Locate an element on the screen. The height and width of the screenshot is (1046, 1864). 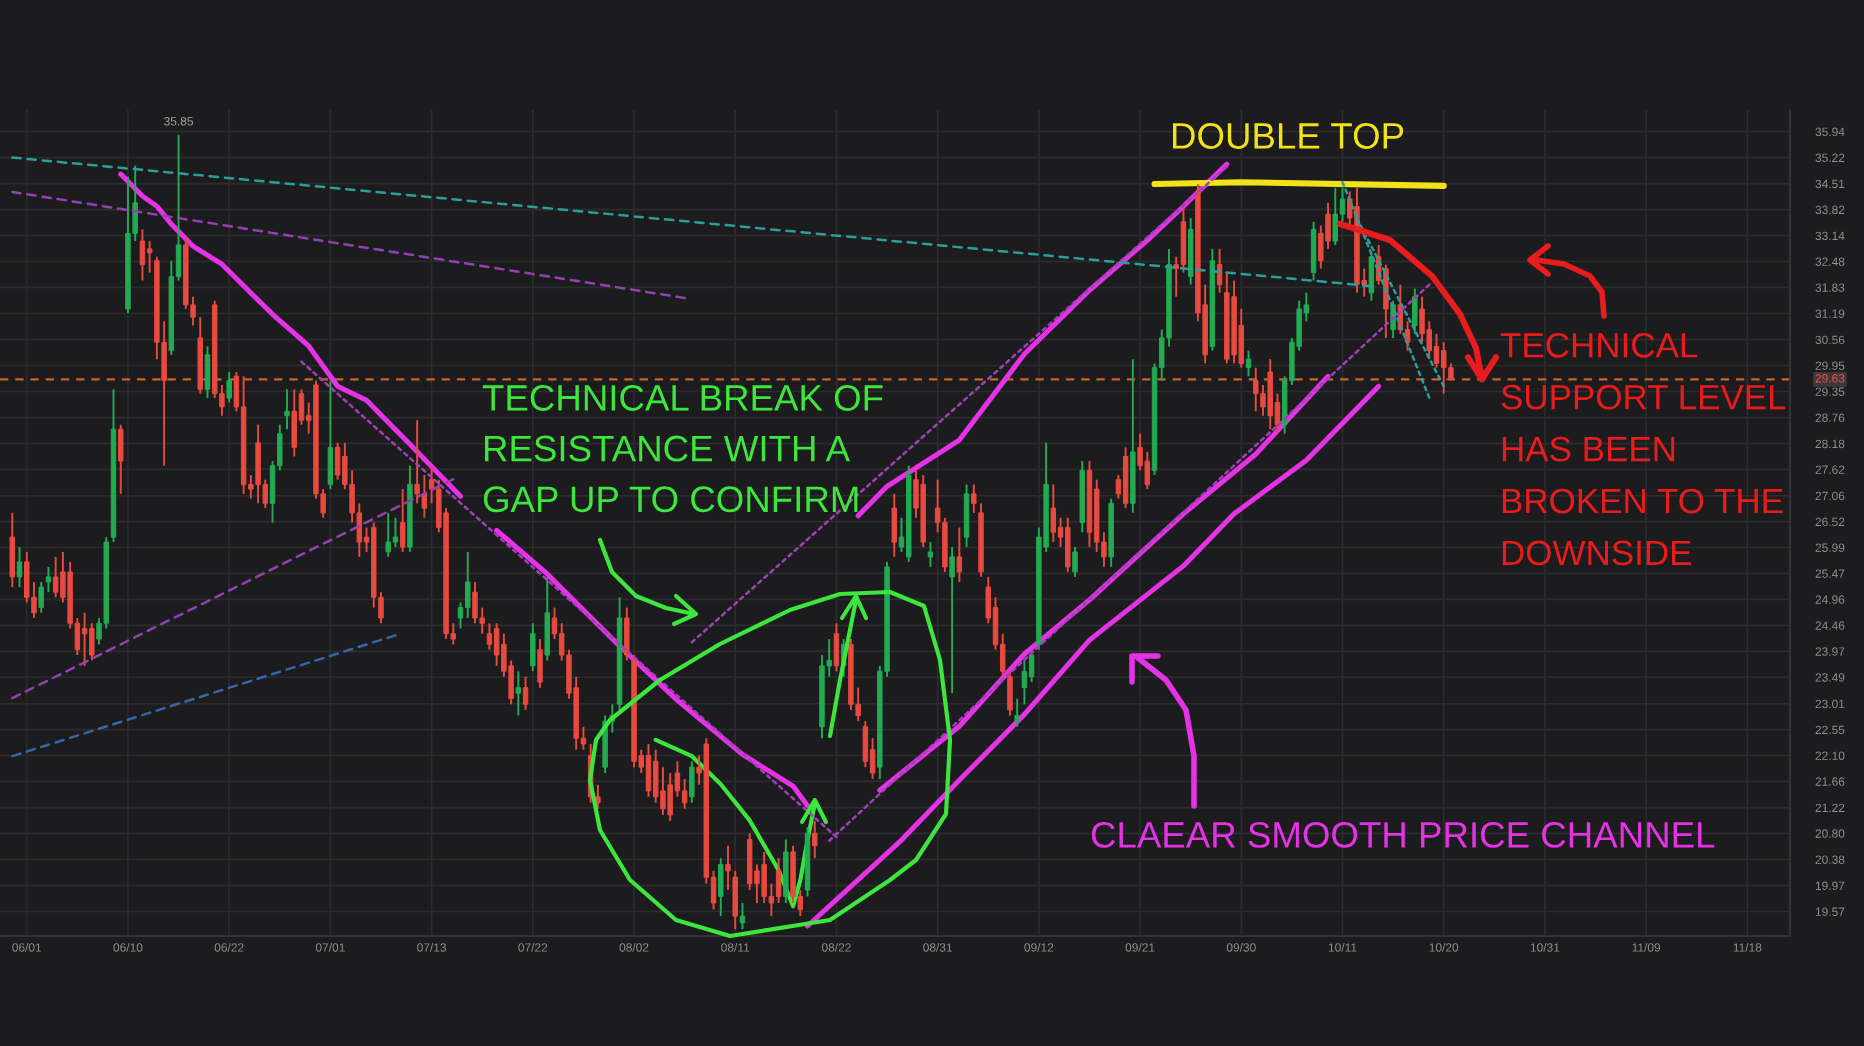
annotation: DOUBLE TOP is located at coordinates (1288, 135).